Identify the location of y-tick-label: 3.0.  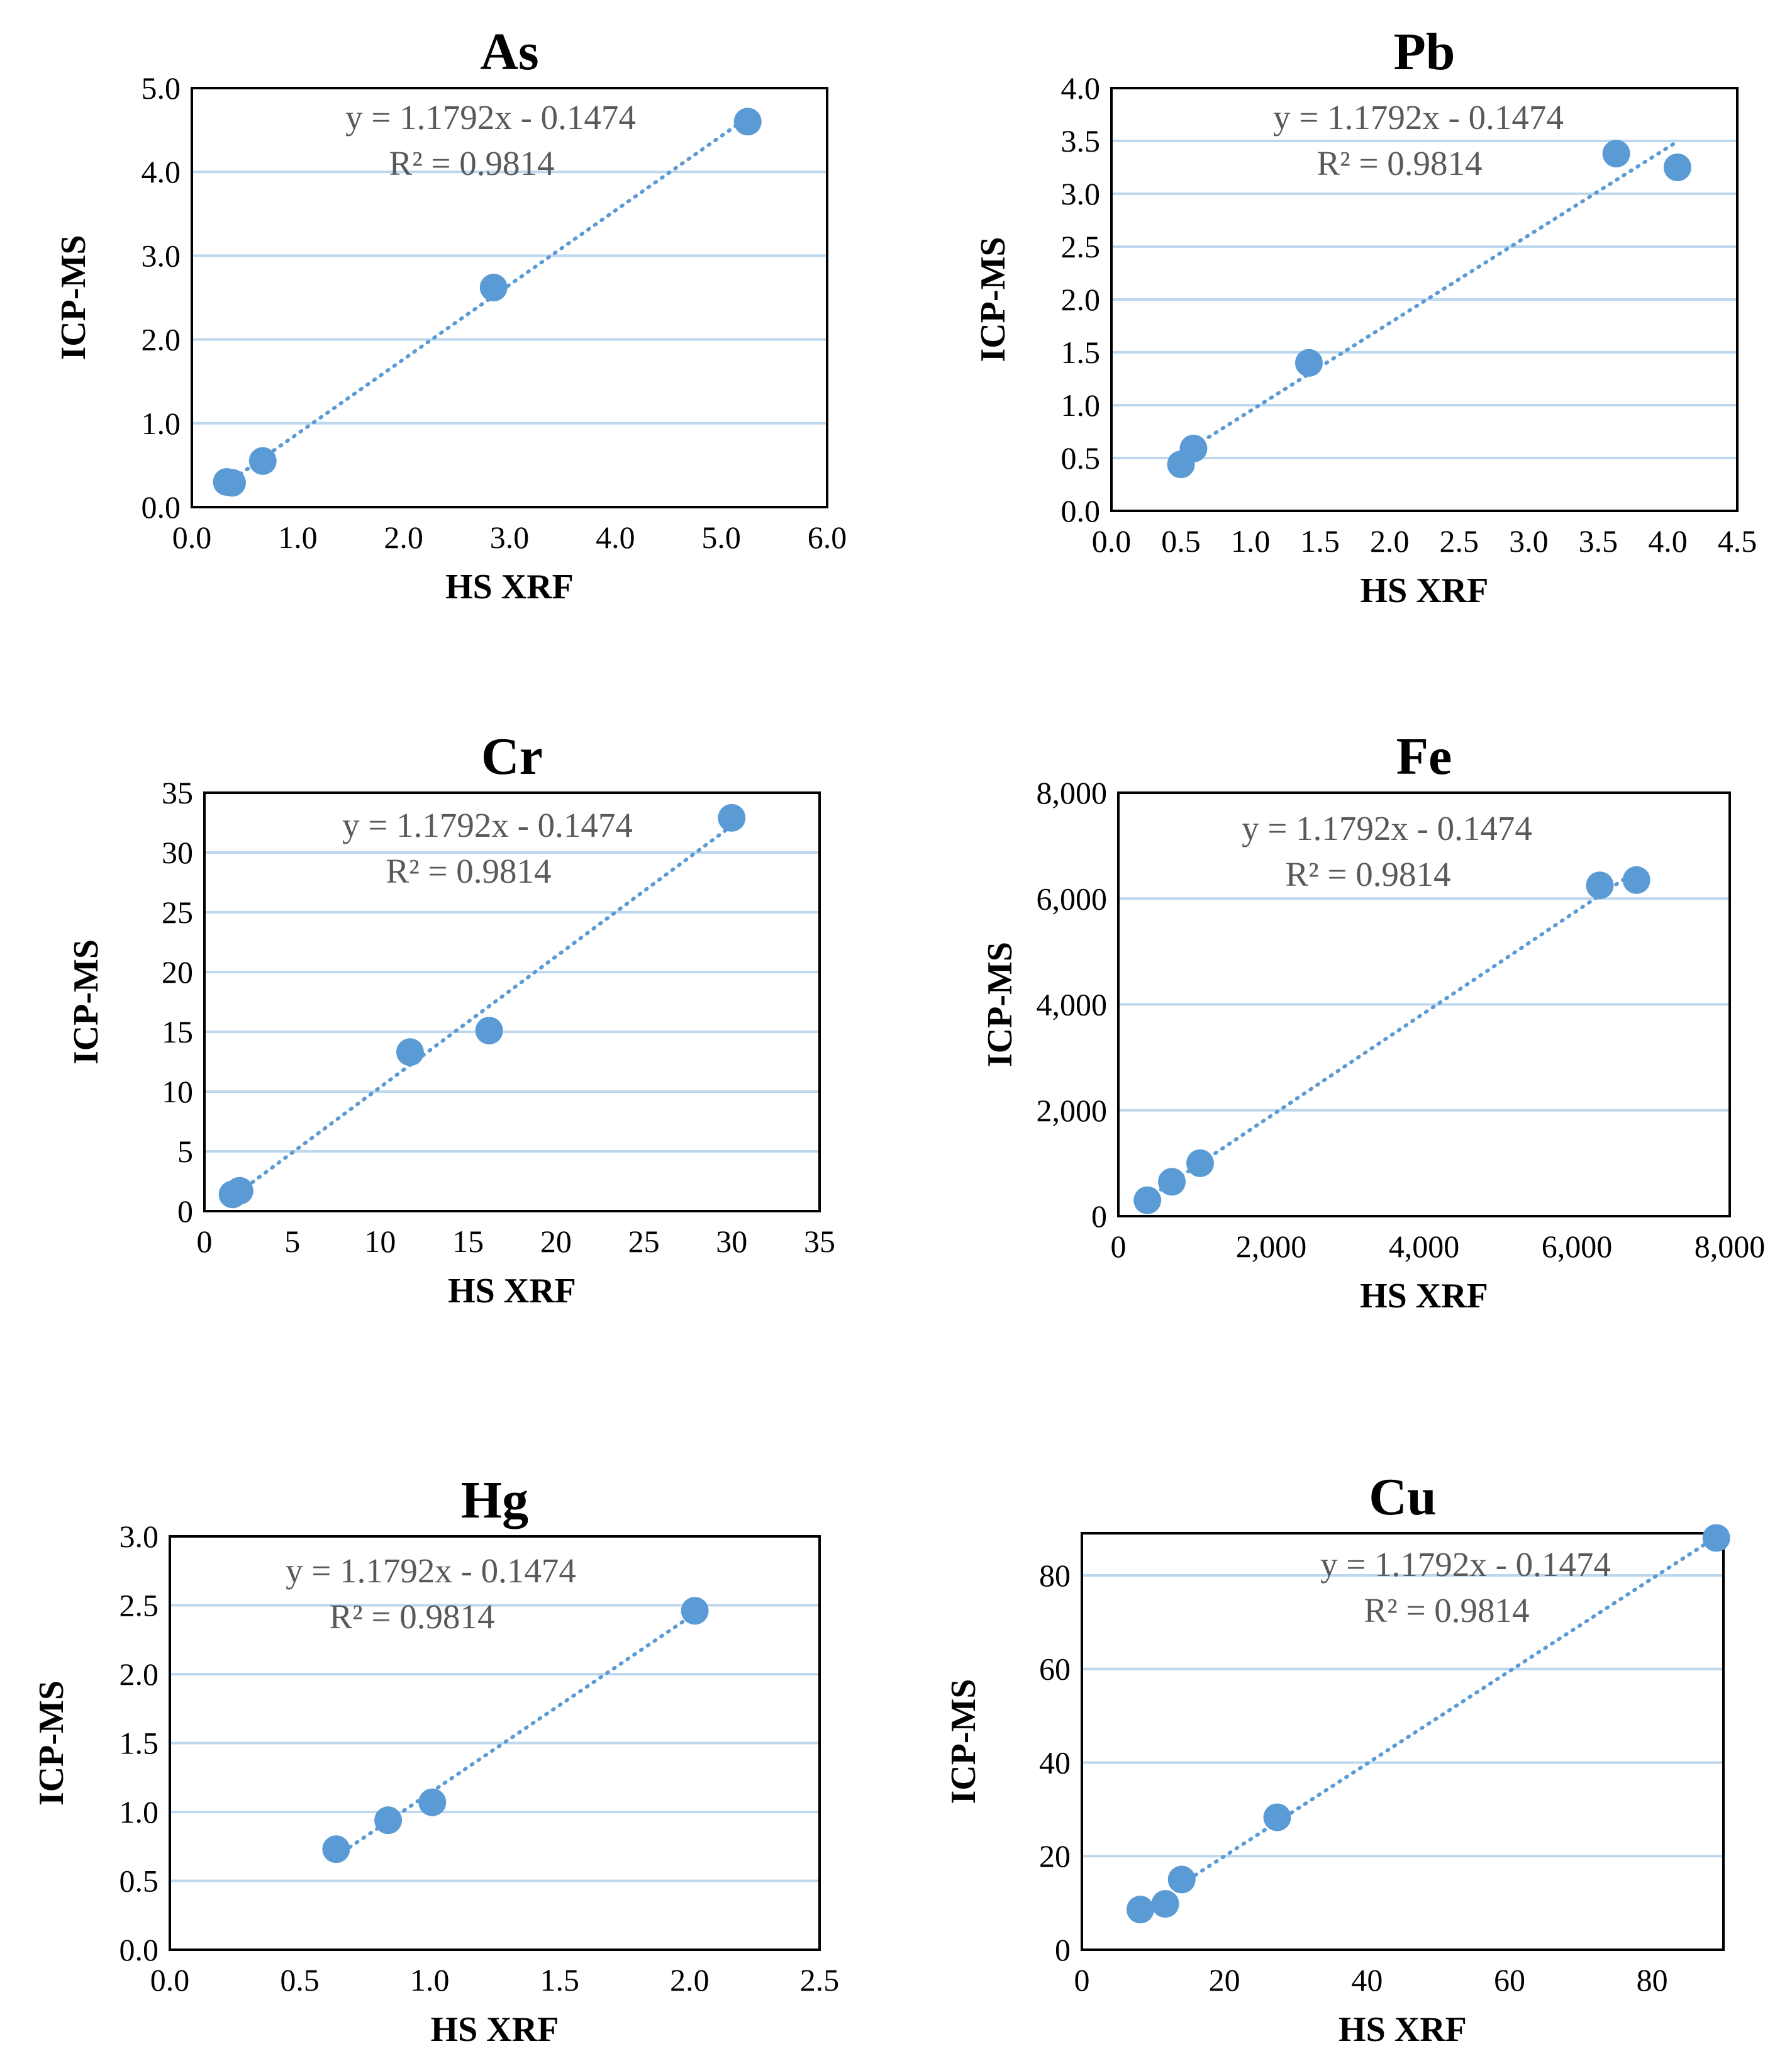
(139, 1536).